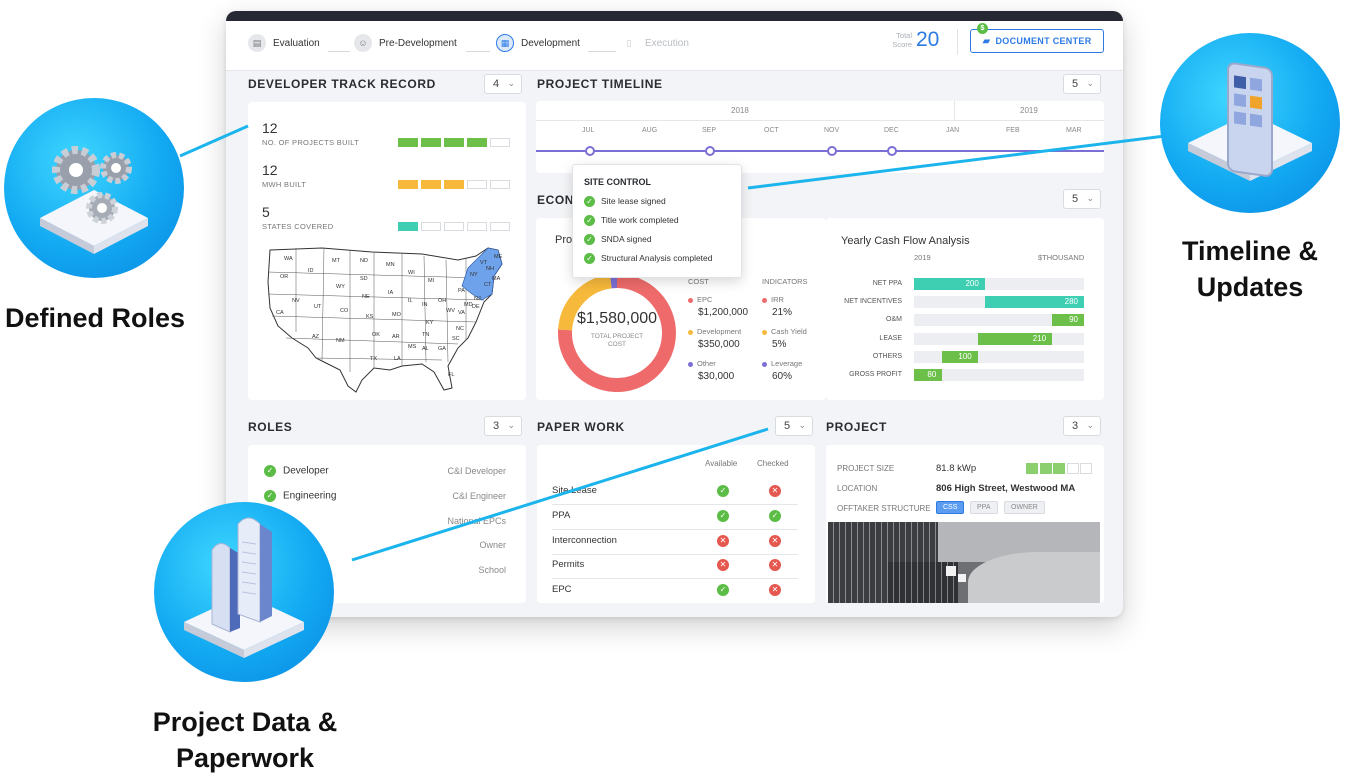 This screenshot has height=776, width=1345. Describe the element at coordinates (568, 565) in the screenshot. I see `paperwork-name: Permits` at that location.